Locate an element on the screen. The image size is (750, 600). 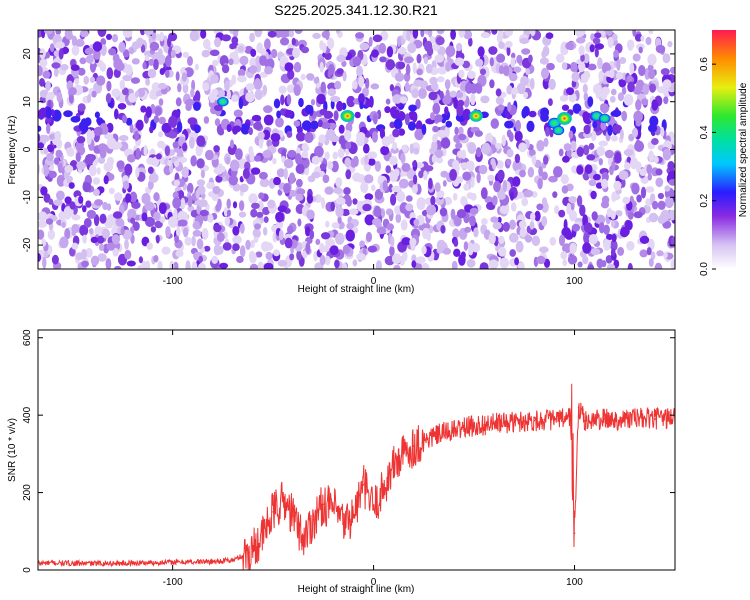
colorbar-tick-label: 0.4 is located at coordinates (704, 132).